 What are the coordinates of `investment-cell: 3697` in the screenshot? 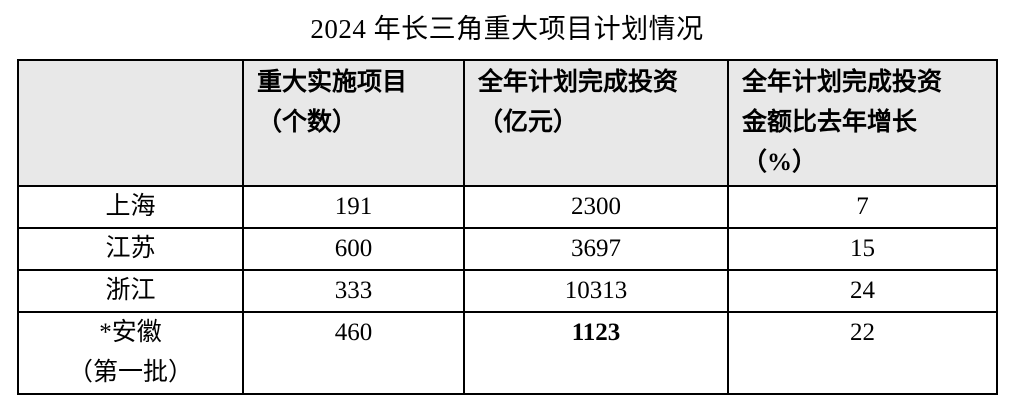 It's located at (596, 249).